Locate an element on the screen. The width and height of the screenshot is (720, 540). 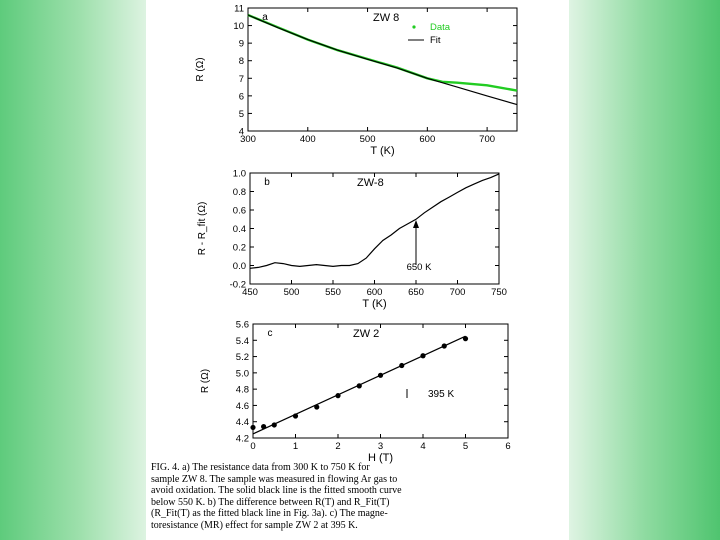
series-line-data is located at coordinates (382, 52).